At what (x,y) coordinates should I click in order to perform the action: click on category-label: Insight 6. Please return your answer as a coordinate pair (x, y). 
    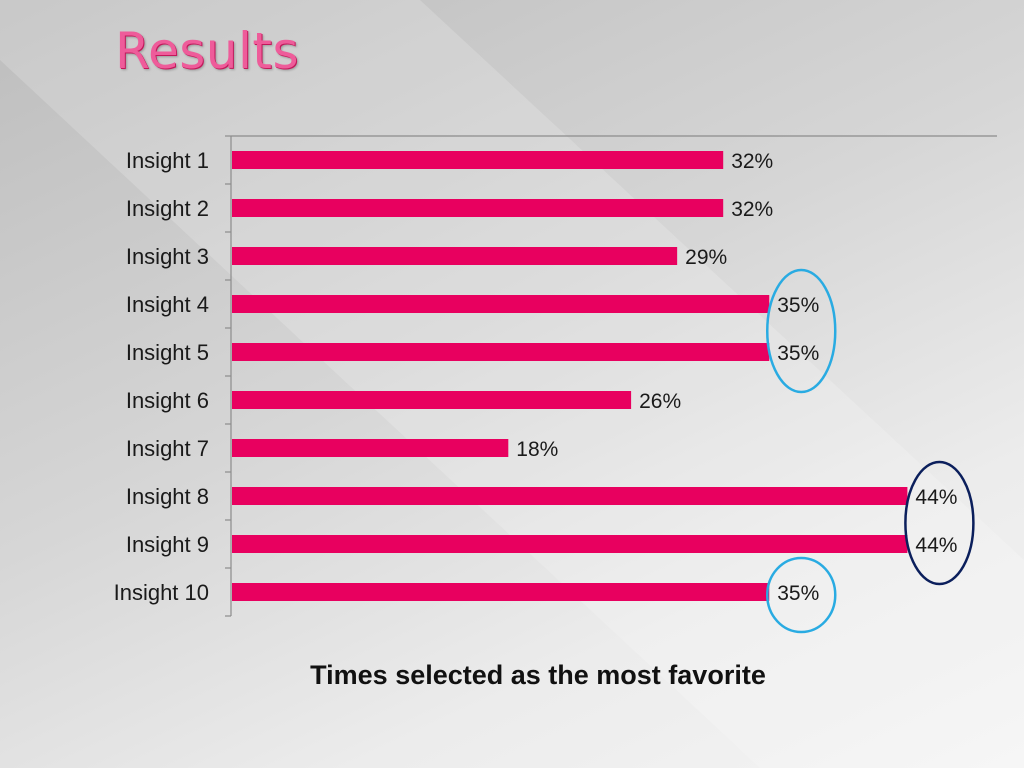
    Looking at the image, I should click on (167, 400).